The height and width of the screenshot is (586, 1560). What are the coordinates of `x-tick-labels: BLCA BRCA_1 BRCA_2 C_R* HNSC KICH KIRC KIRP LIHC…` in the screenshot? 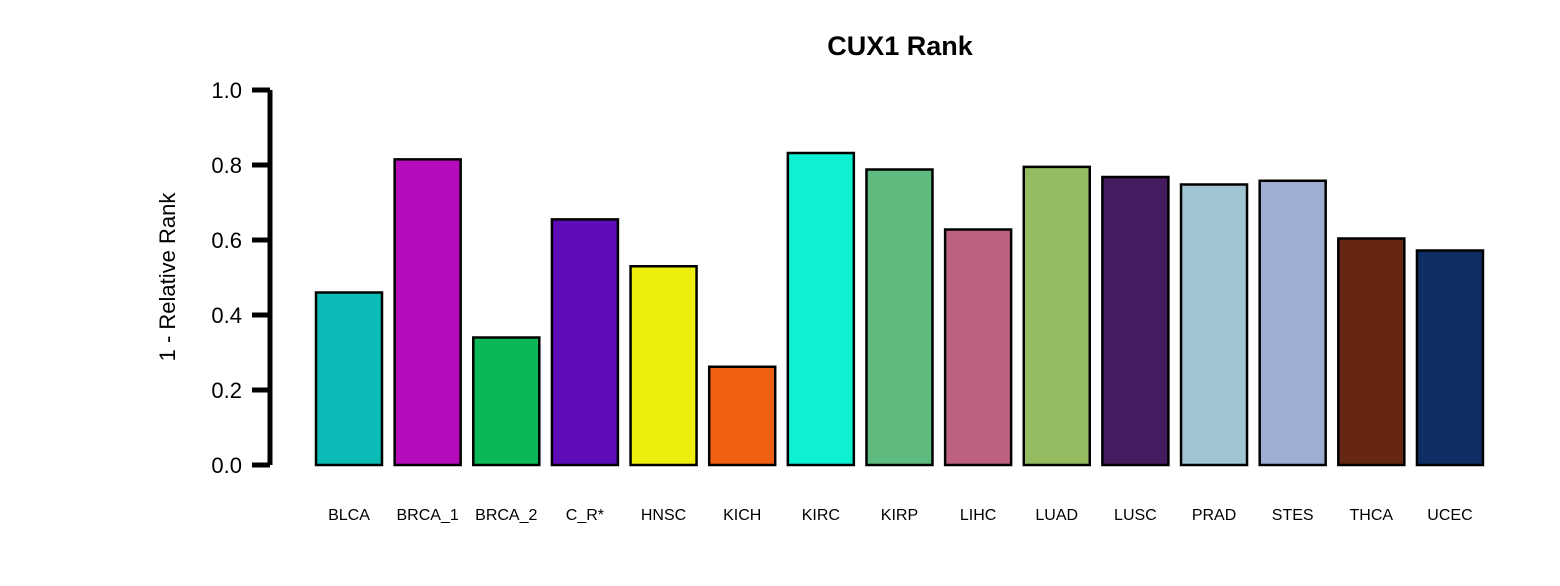 It's located at (900, 515).